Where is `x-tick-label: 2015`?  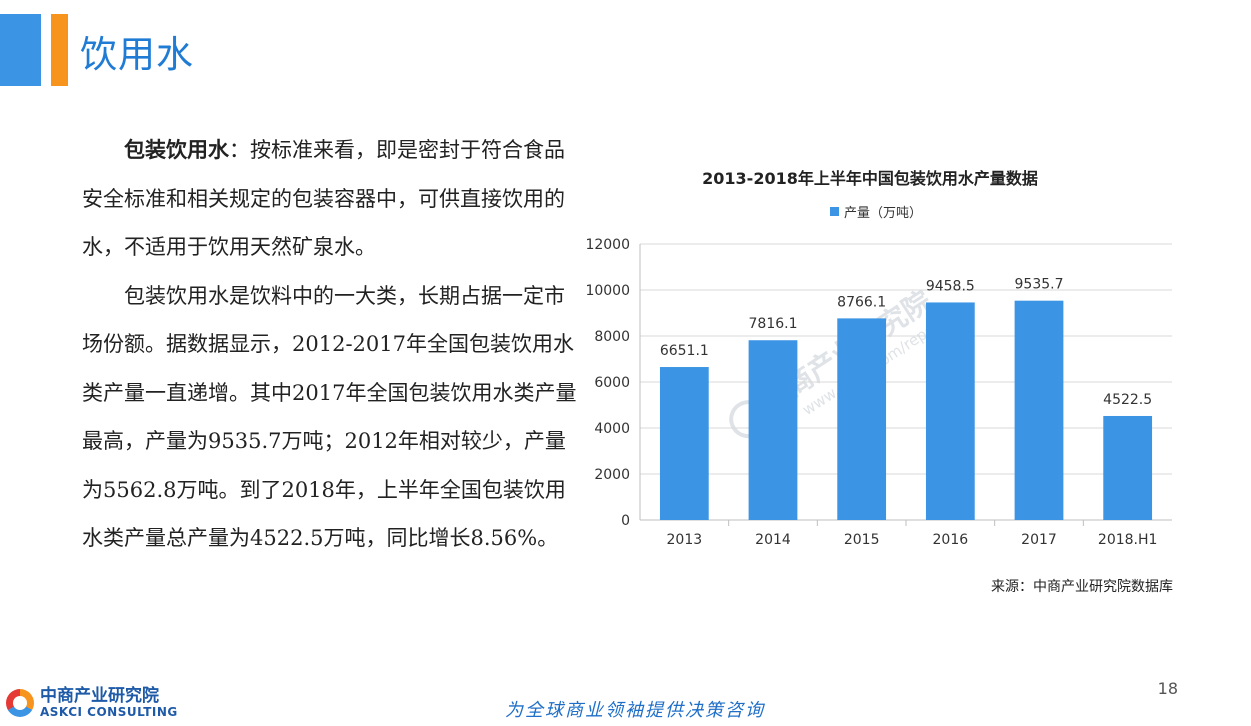
x-tick-label: 2015 is located at coordinates (862, 540).